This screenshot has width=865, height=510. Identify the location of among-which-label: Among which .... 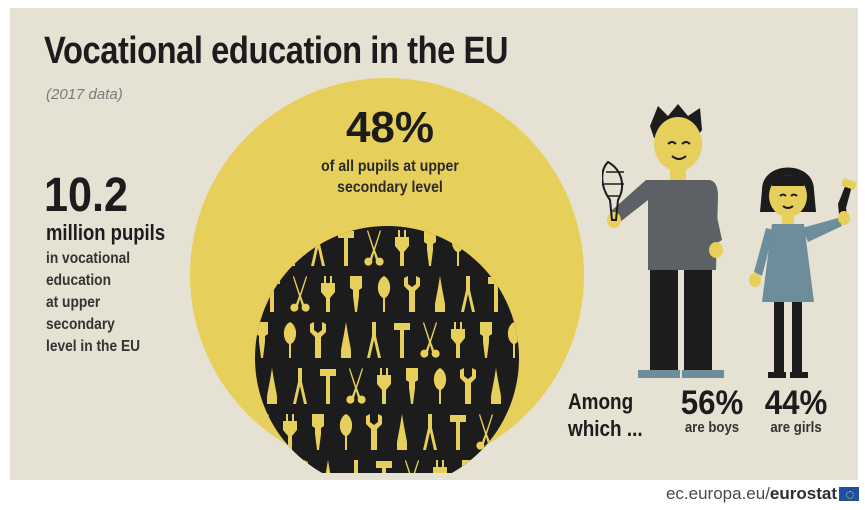
(605, 415).